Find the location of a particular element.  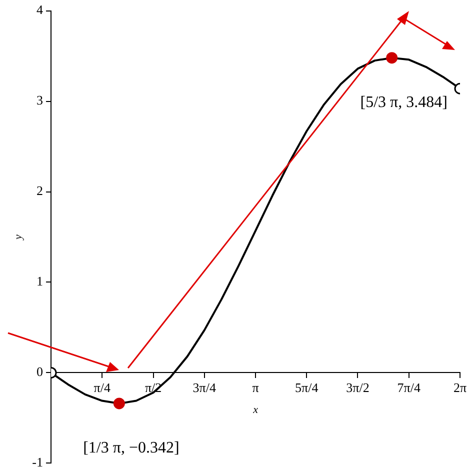

x-tick-label: 5π/4 is located at coordinates (307, 387).